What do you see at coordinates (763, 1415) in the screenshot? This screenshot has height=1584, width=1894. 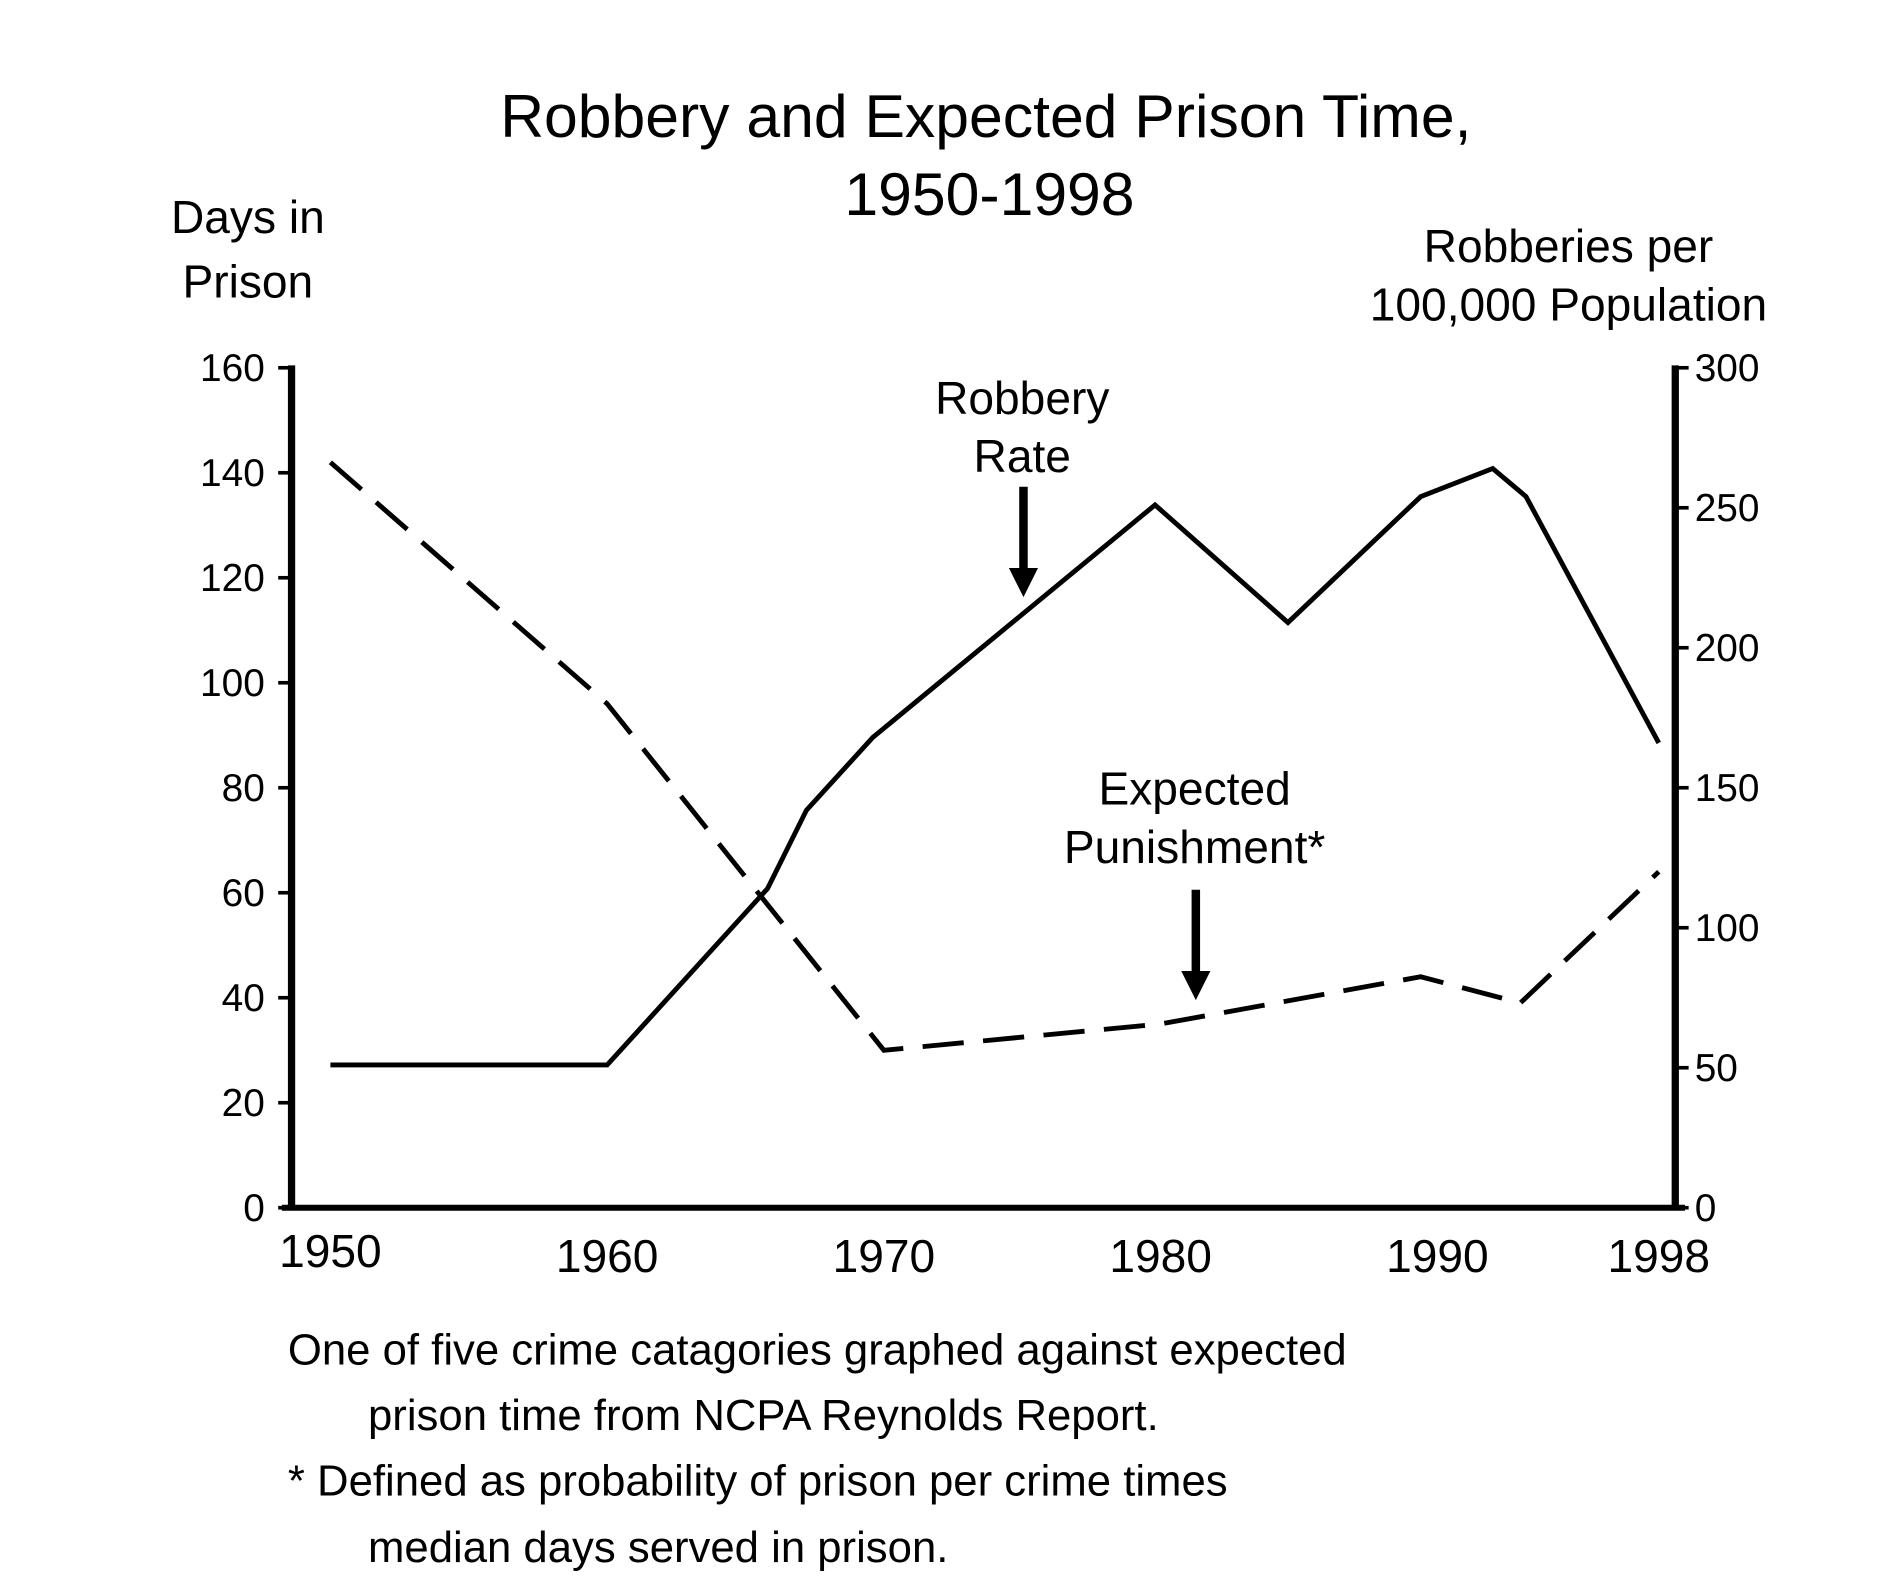 I see `note-line-2: prison time from NCPA Reynolds Report.` at bounding box center [763, 1415].